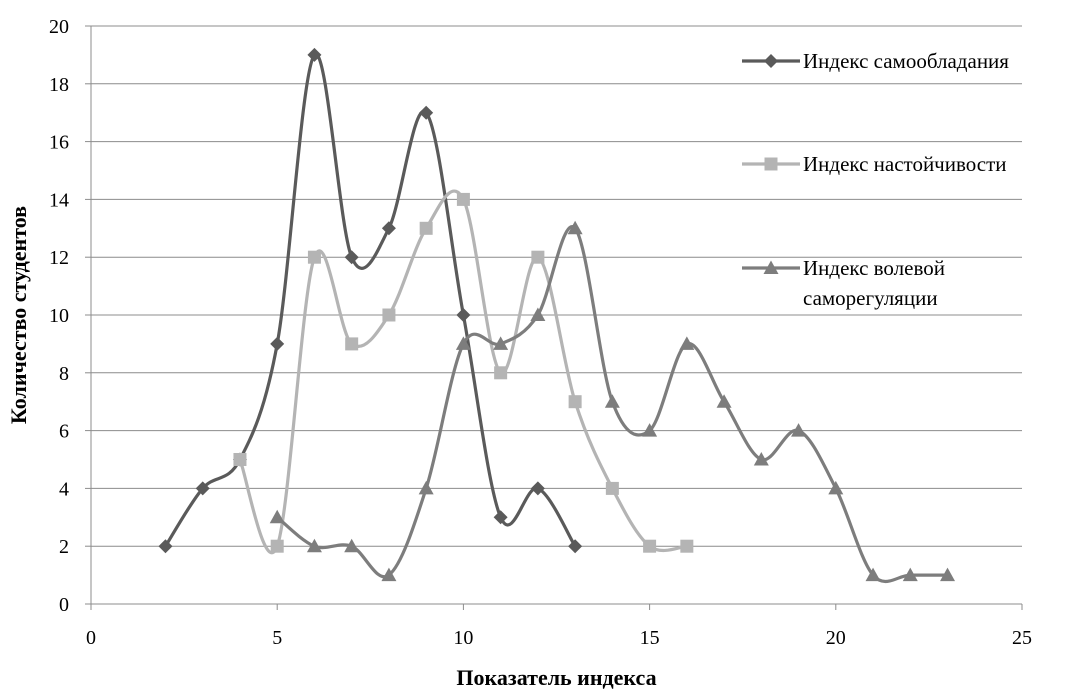 The height and width of the screenshot is (696, 1065). Describe the element at coordinates (18, 315) in the screenshot. I see `y-axis-title: Количество студентов` at that location.